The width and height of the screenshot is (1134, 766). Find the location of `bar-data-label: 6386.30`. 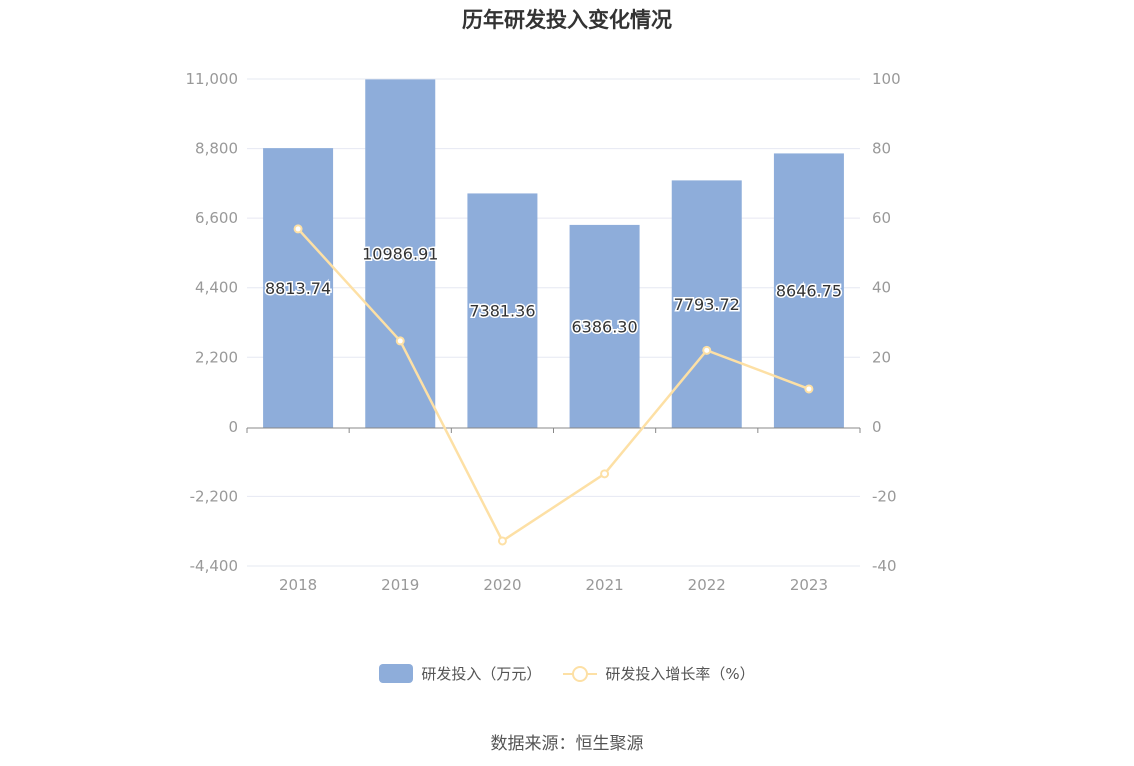

bar-data-label: 6386.30 is located at coordinates (604, 326).